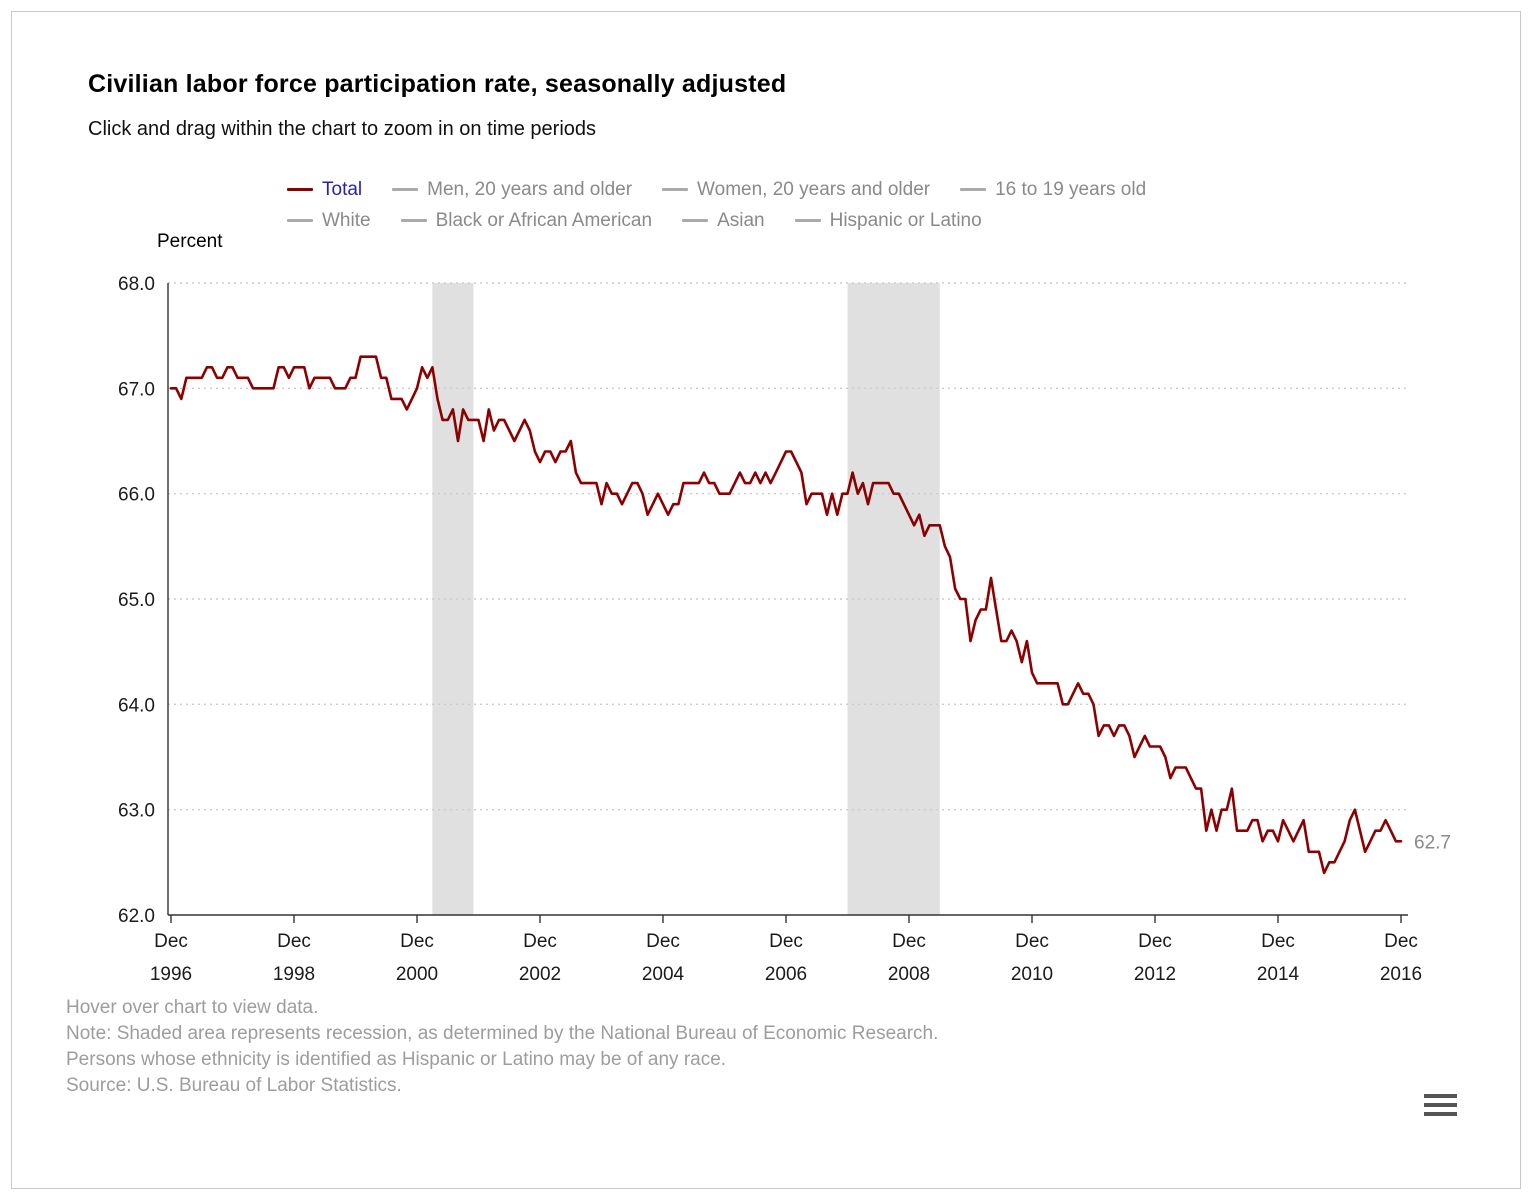 This screenshot has width=1532, height=1200. What do you see at coordinates (136, 389) in the screenshot?
I see `y-tick-label: 67.0` at bounding box center [136, 389].